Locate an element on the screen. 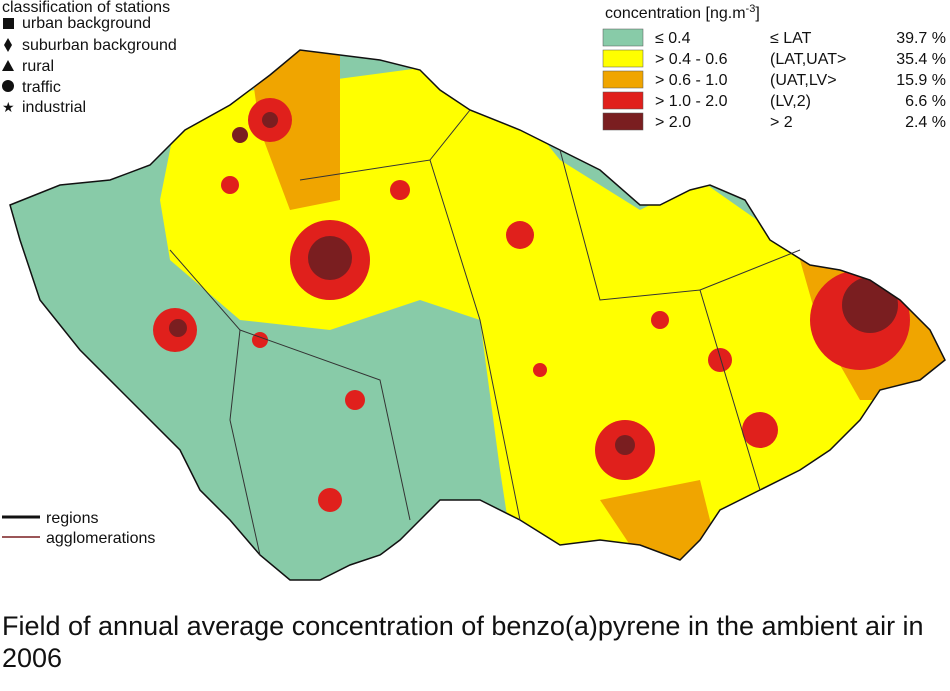 Image resolution: width=950 pixels, height=691 pixels. class-label: (LV,2) is located at coordinates (790, 101).